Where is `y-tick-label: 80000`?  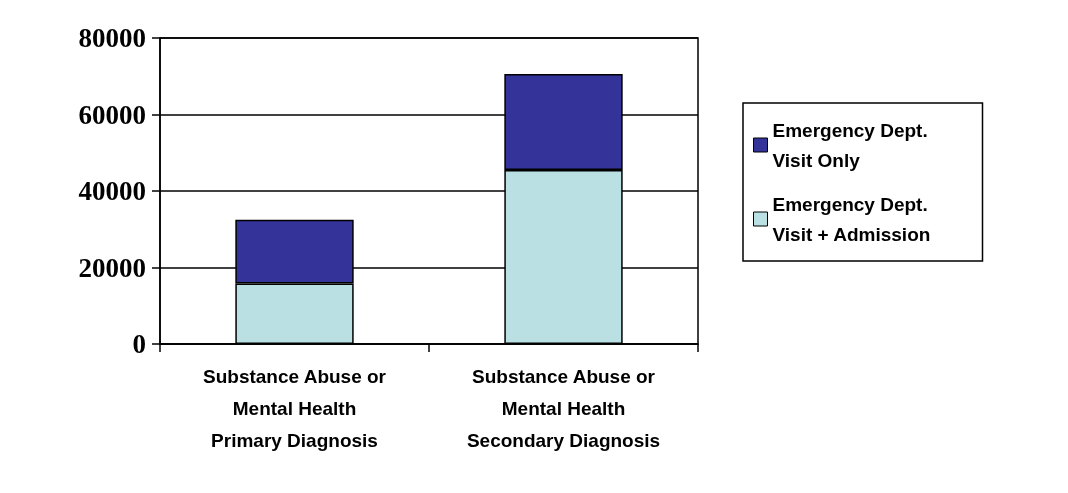 y-tick-label: 80000 is located at coordinates (112, 38).